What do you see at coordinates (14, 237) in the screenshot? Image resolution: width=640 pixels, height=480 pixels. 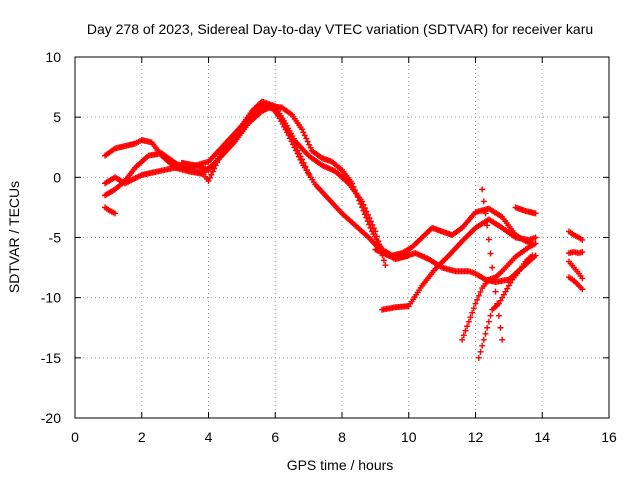 I see `y-axis-label: SDTVAR / TECUs` at bounding box center [14, 237].